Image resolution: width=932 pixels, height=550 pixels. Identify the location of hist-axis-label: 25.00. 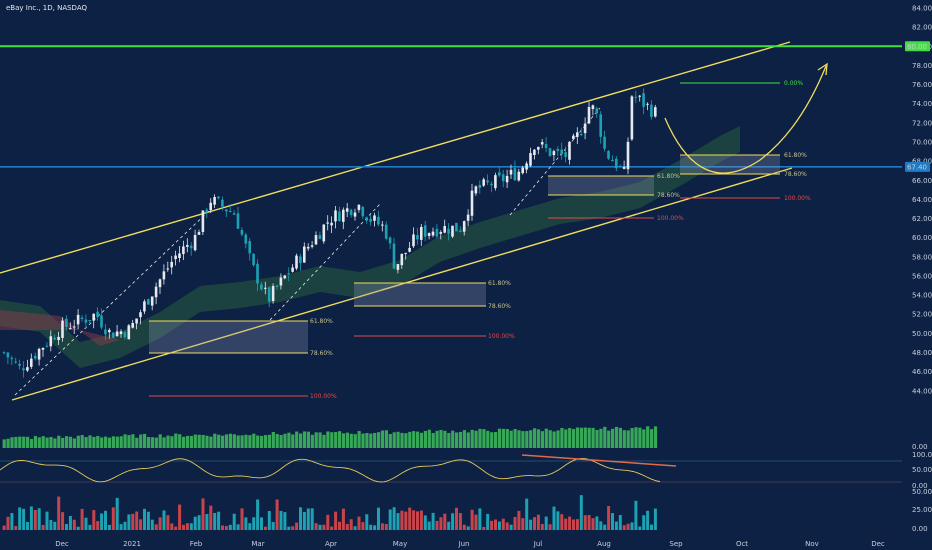
(922, 510).